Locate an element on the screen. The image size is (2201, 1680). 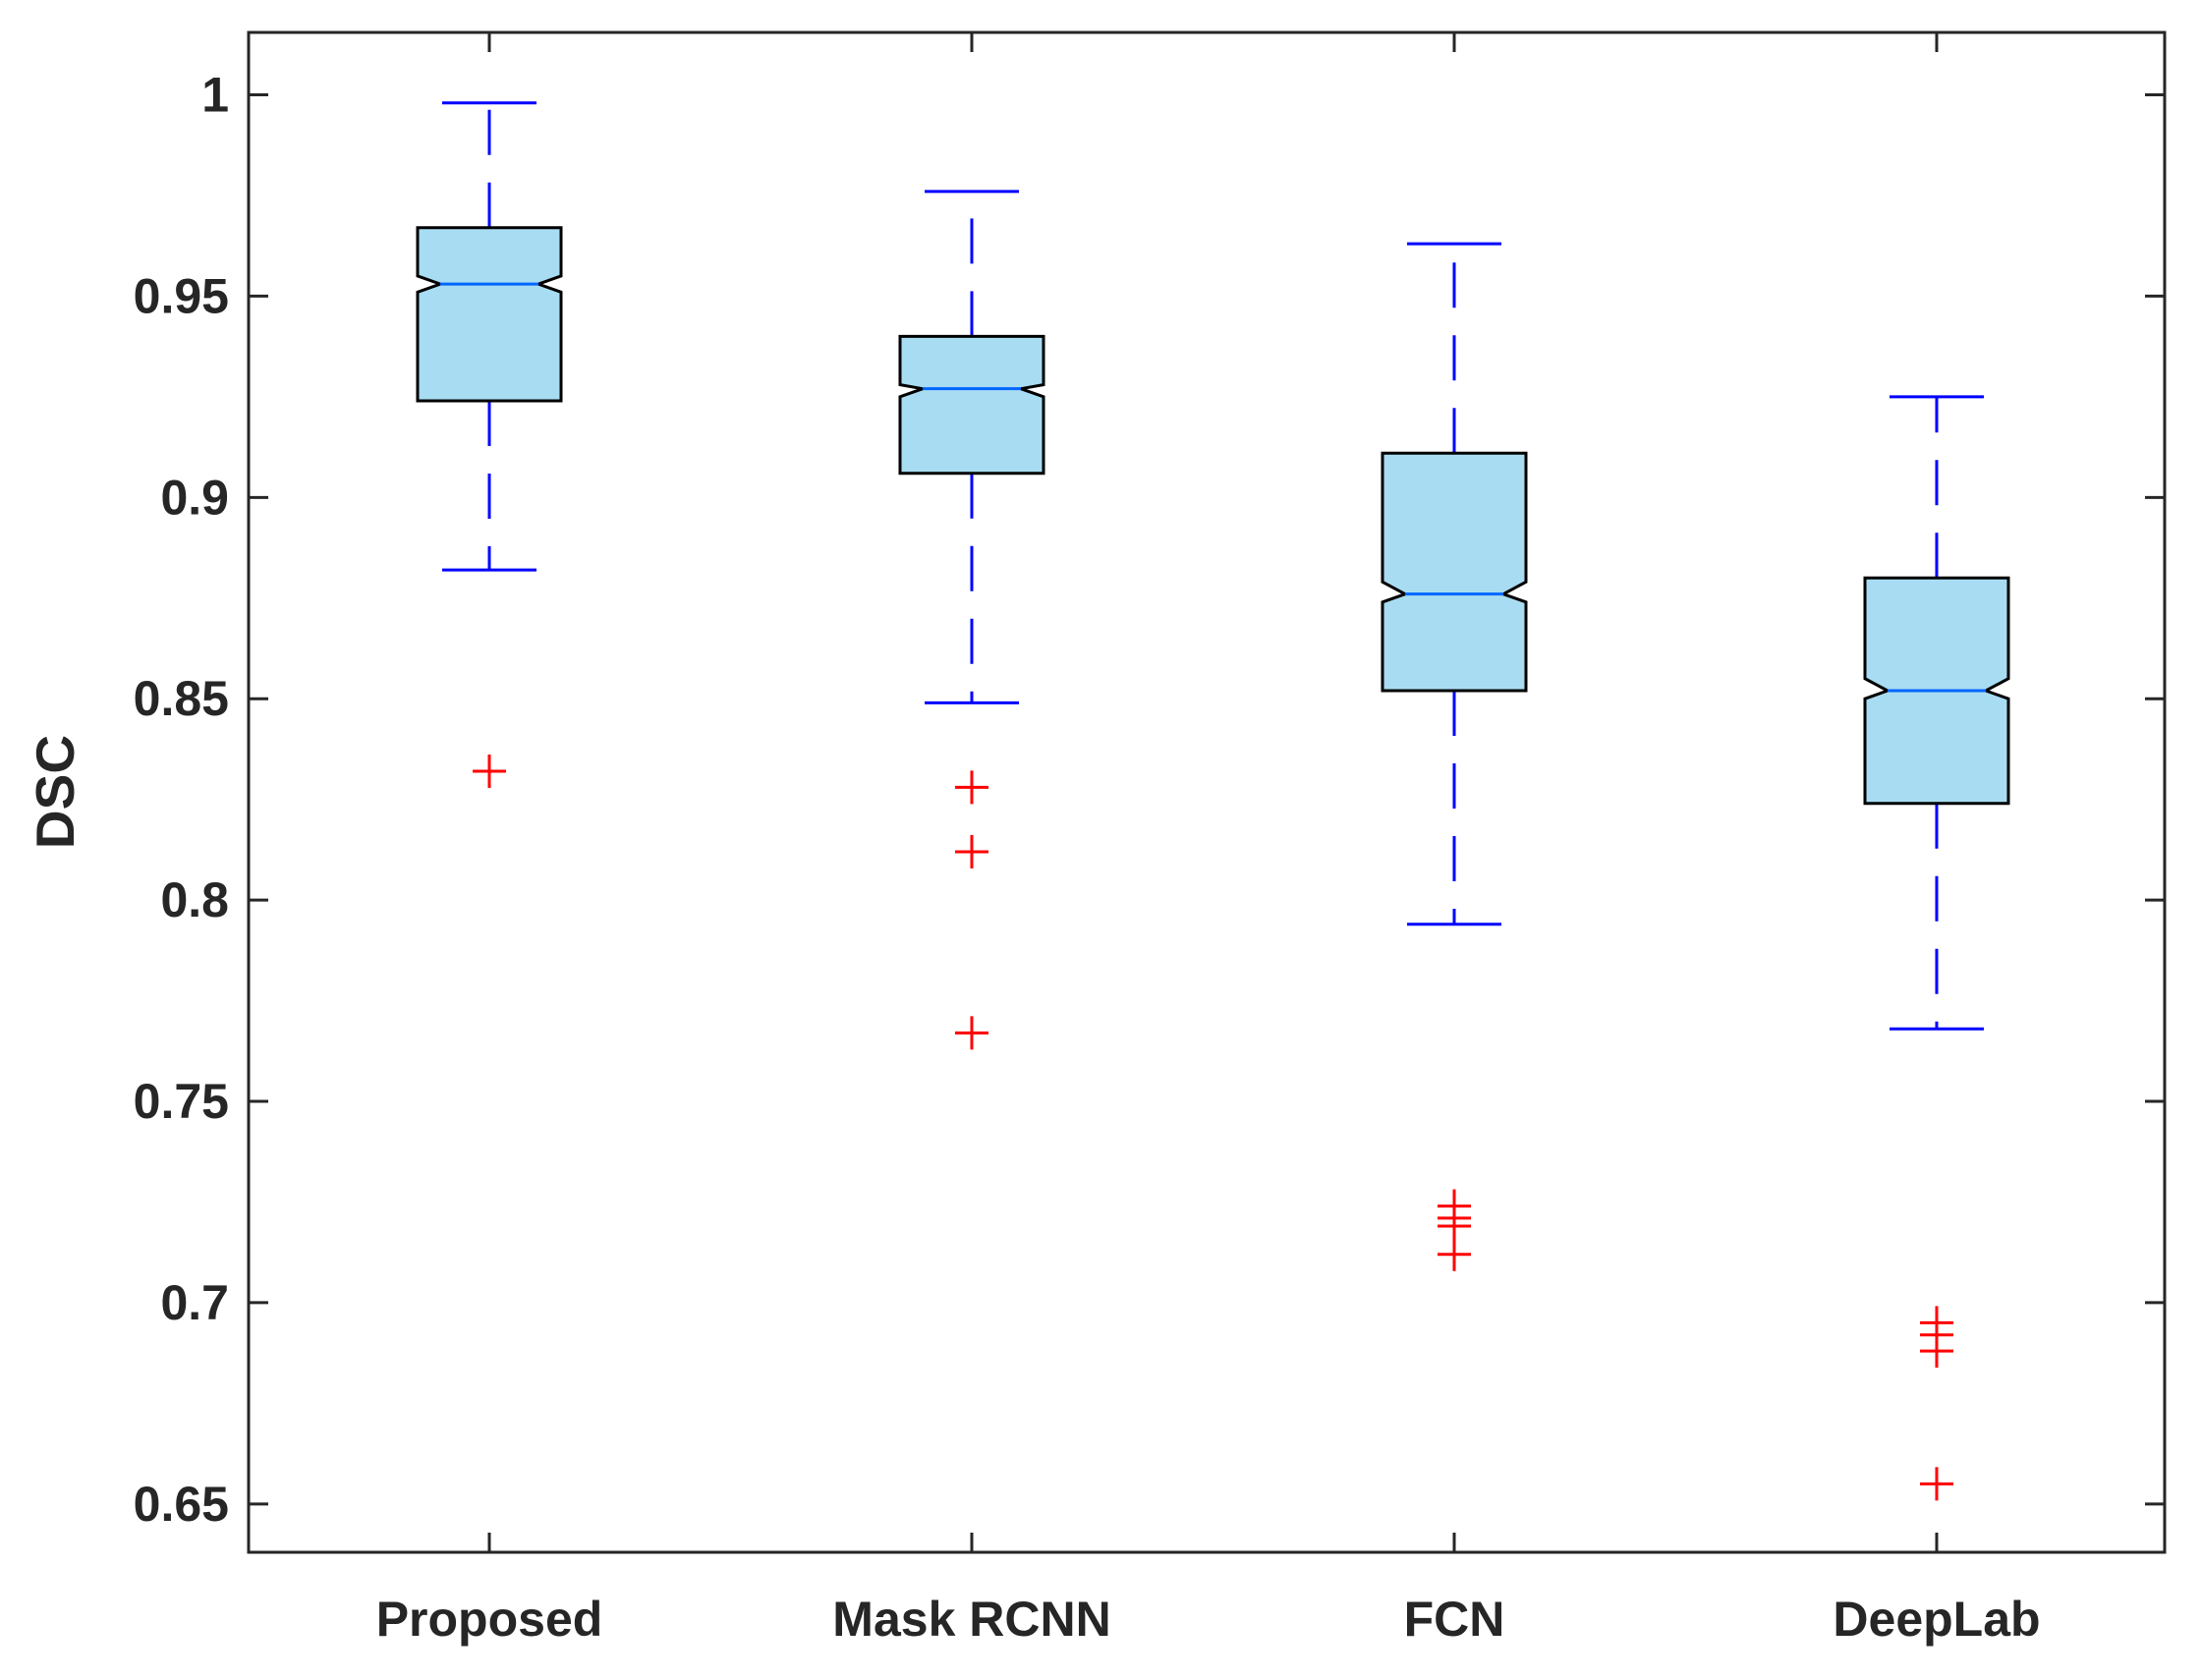
box-group-mask-rcnn is located at coordinates (971, 620).